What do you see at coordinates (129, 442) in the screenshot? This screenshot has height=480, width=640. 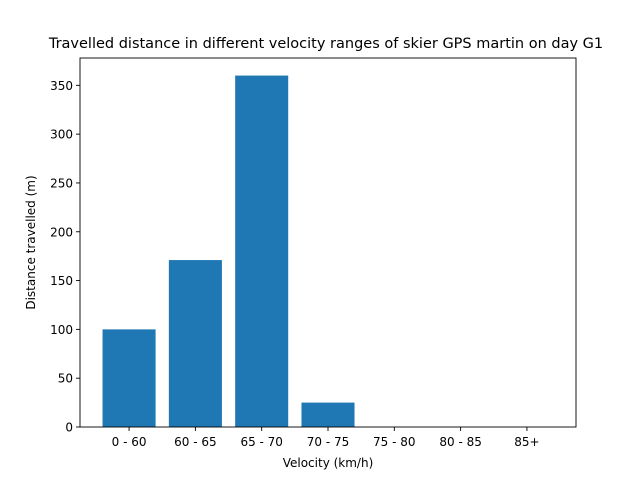 I see `x-tick-label: 0 - 60` at bounding box center [129, 442].